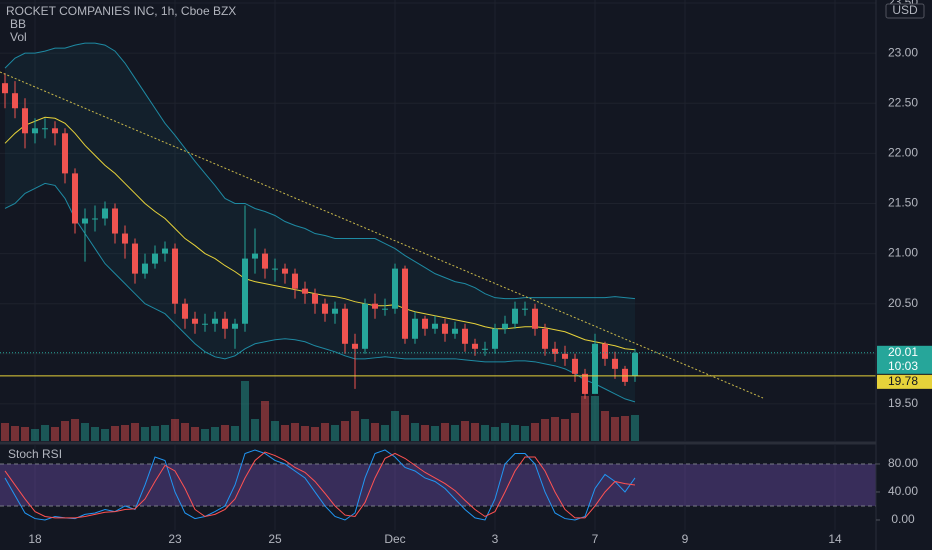  Describe the element at coordinates (903, 303) in the screenshot. I see `y-tick-label: 20.50` at that location.